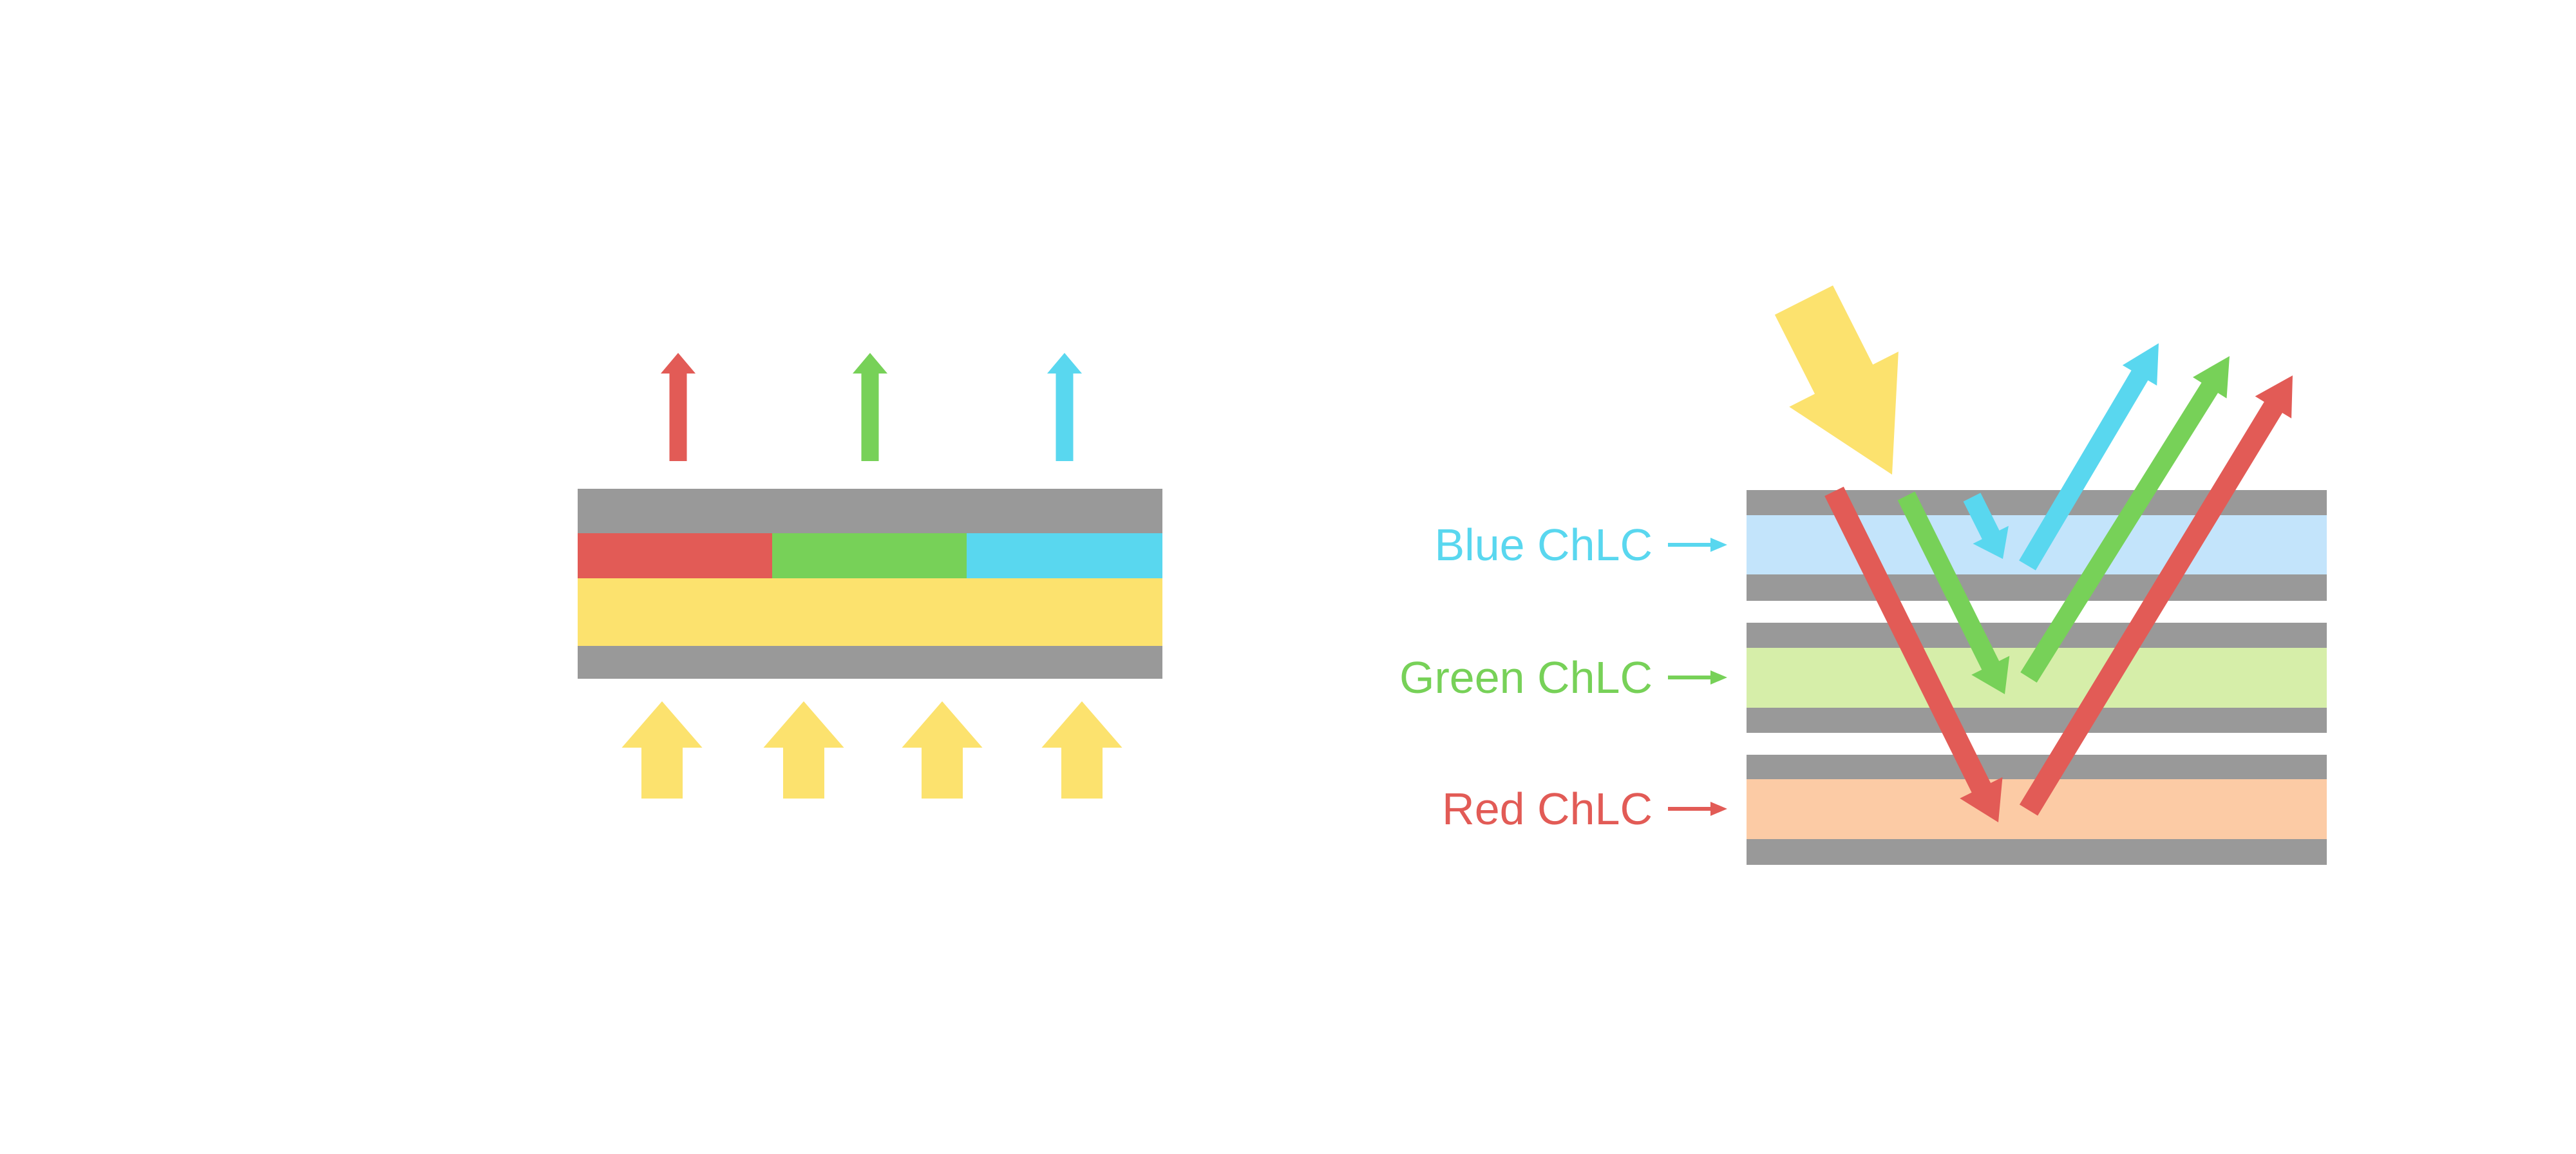 Image resolution: width=2576 pixels, height=1154 pixels. Describe the element at coordinates (943, 750) in the screenshot. I see `backlight-in-3-arrow` at that location.